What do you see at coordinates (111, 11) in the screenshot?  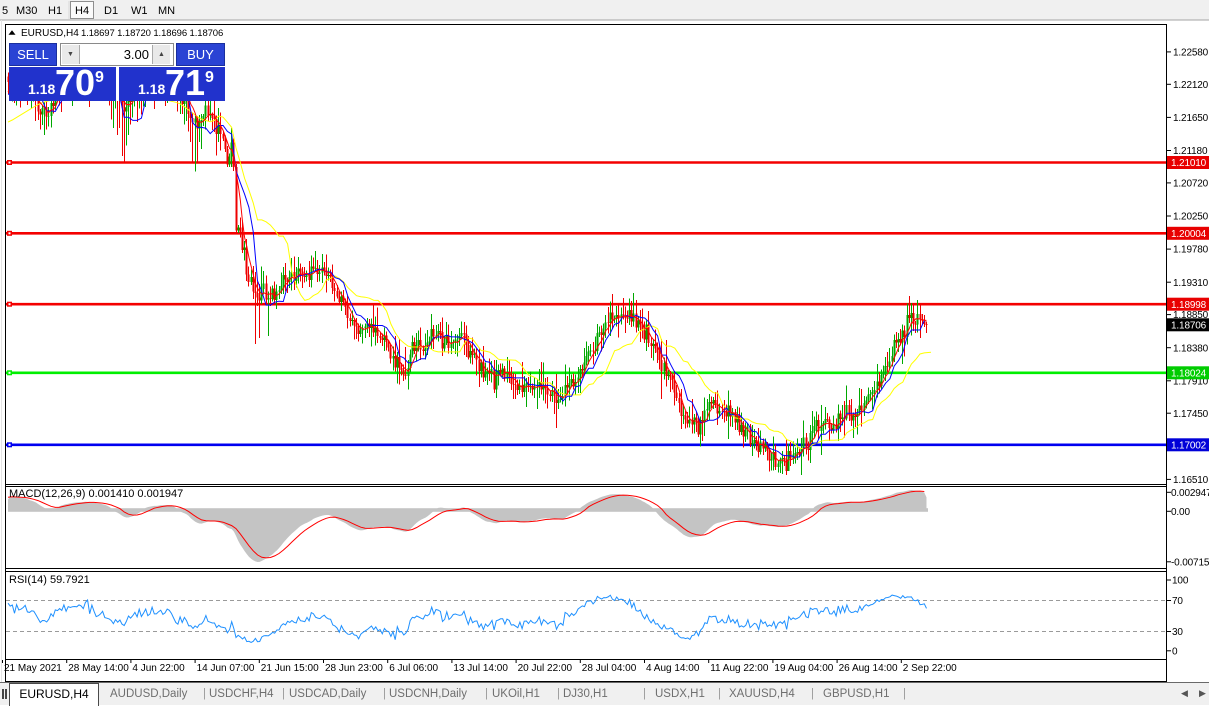 I see `svg-text: D1` at bounding box center [111, 11].